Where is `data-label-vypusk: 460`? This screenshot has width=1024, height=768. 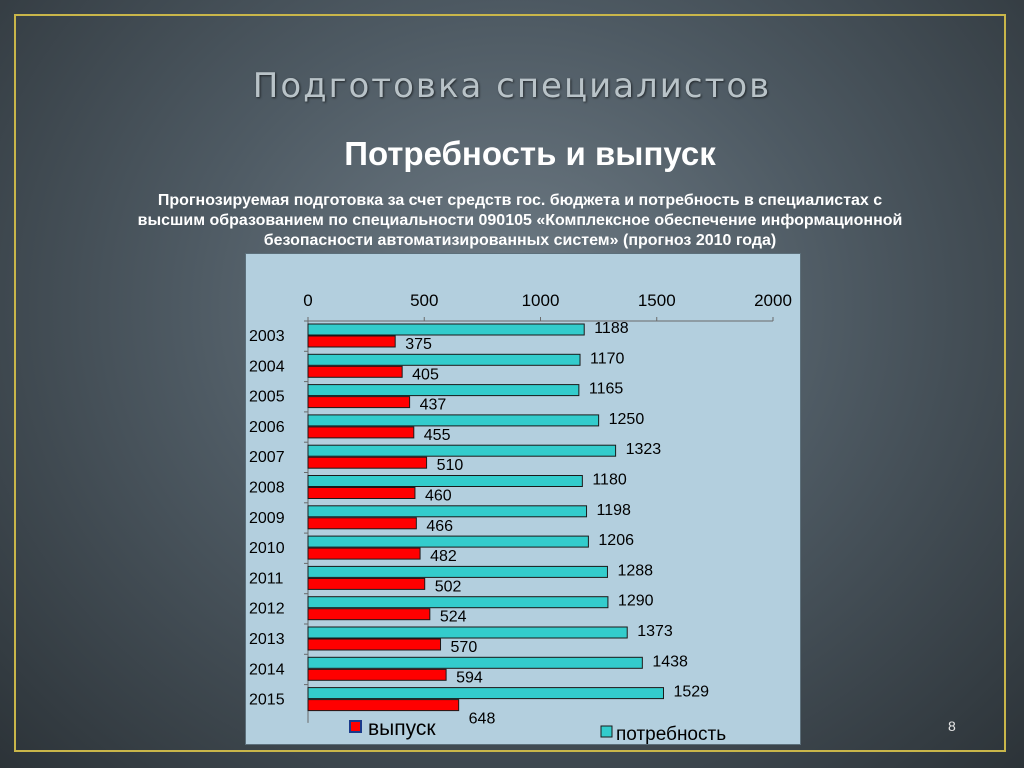 data-label-vypusk: 460 is located at coordinates (438, 496).